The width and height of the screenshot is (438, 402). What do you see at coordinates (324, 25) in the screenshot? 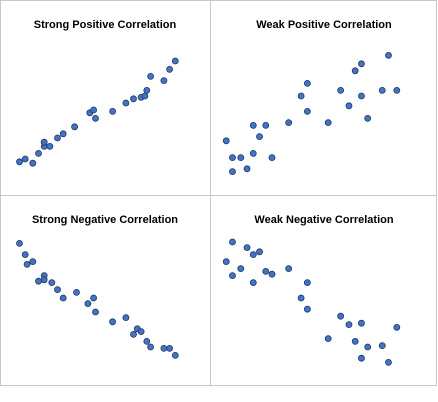
I see `chart-title: Weak Positive Correlation` at bounding box center [324, 25].